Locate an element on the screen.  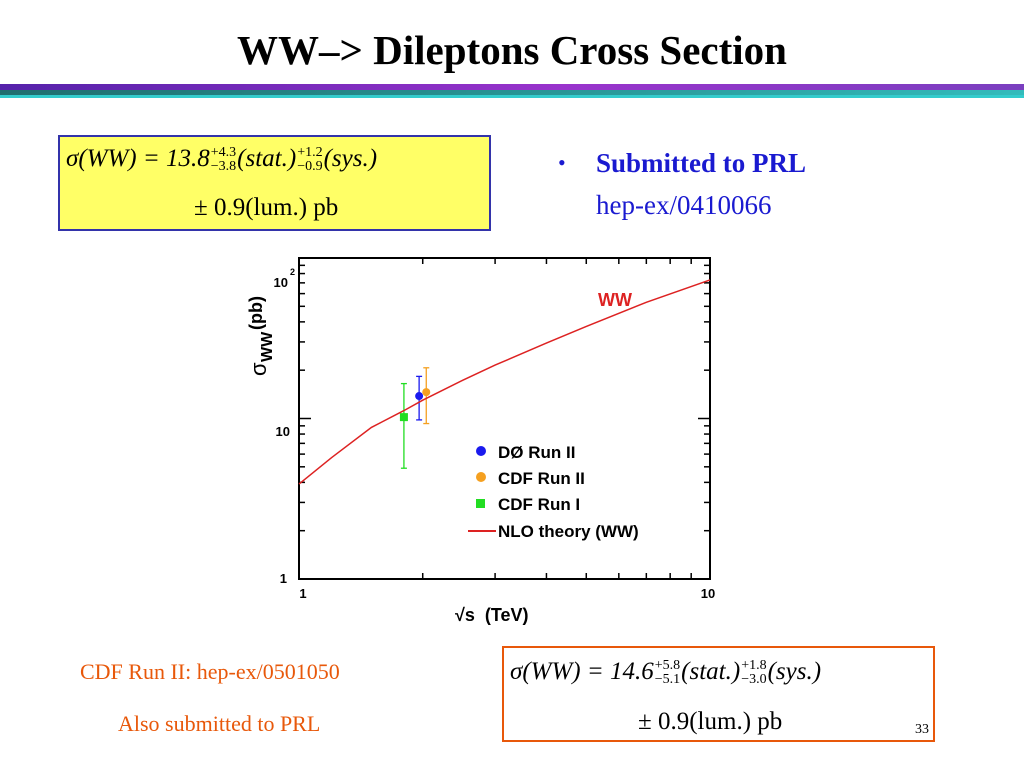
sys-uncertainty: +1.8 −3.0 is located at coordinates (753, 673).